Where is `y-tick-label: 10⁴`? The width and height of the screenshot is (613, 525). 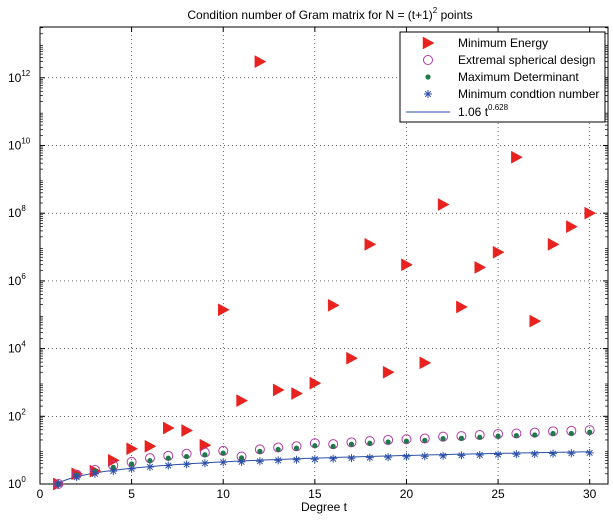 y-tick-label: 10⁴ is located at coordinates (17, 348).